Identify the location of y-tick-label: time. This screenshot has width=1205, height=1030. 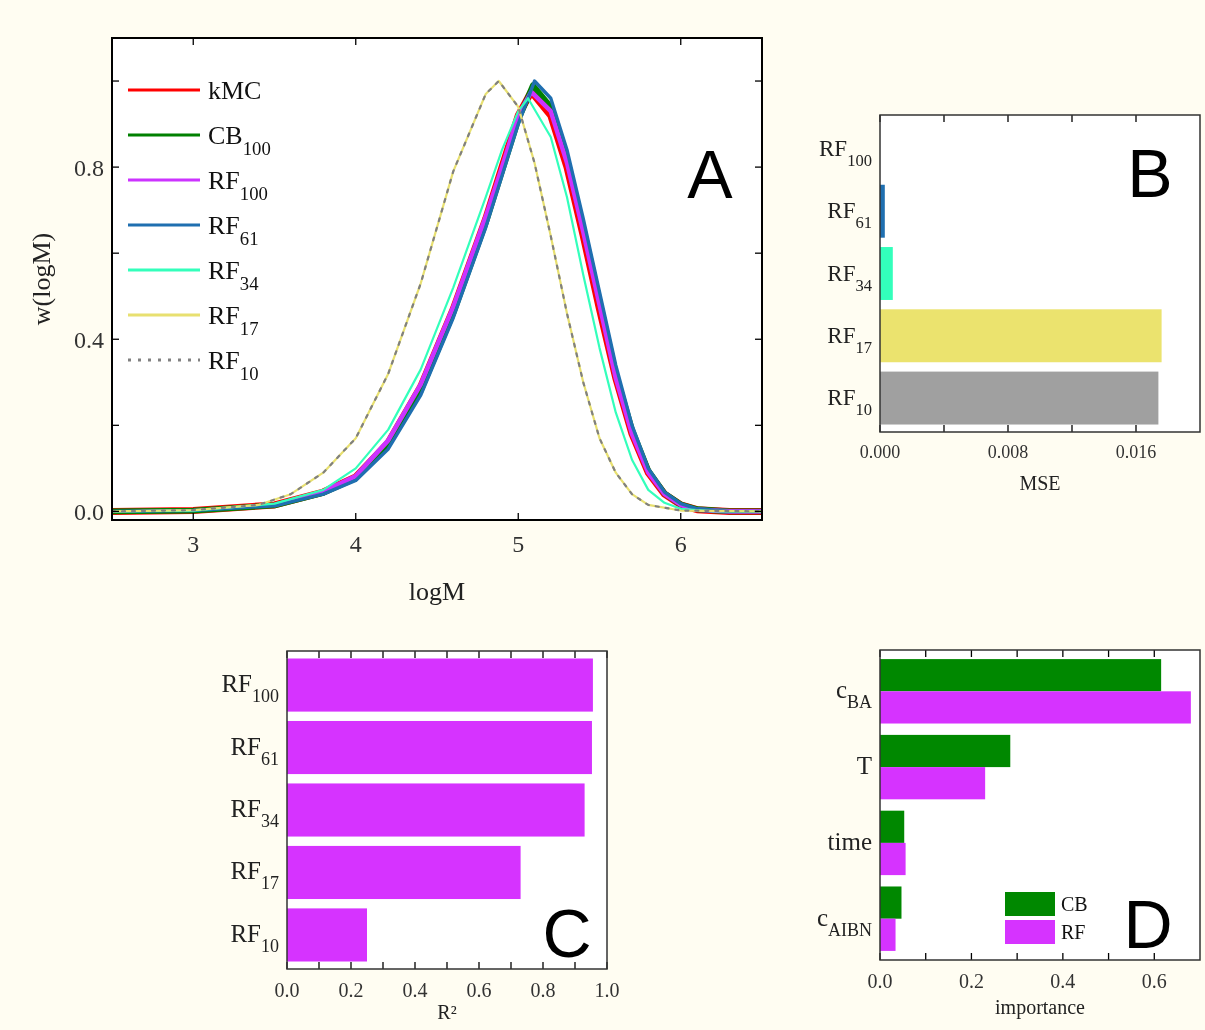
(849, 841).